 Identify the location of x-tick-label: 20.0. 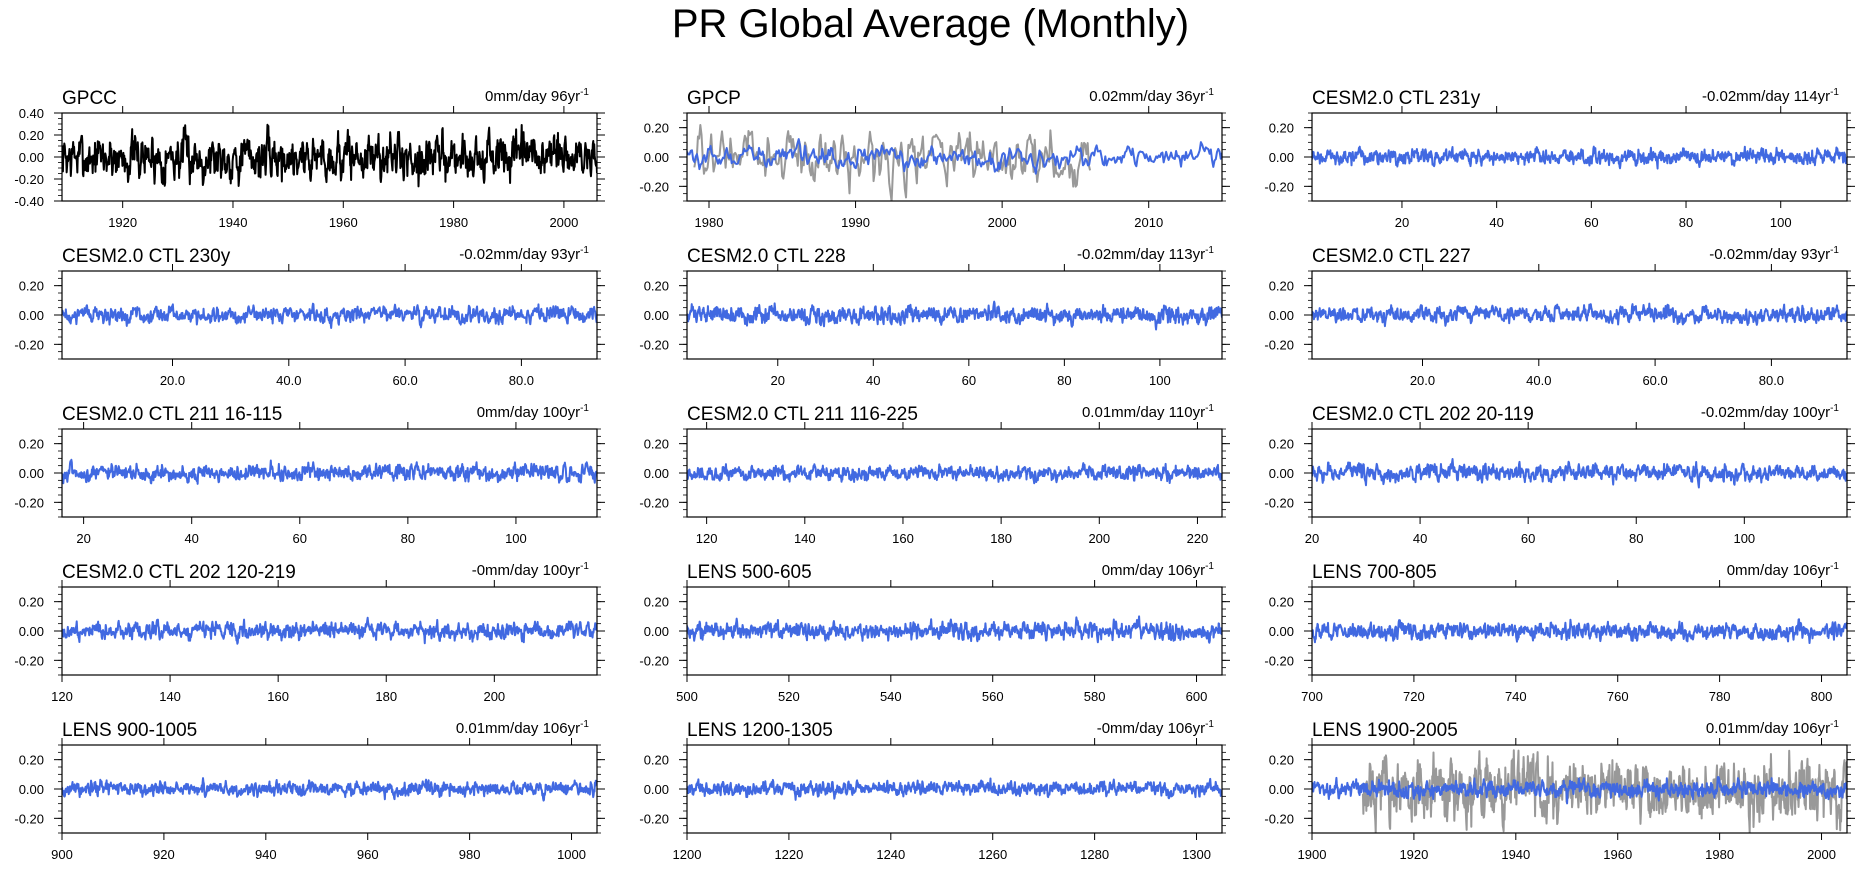
(1422, 380).